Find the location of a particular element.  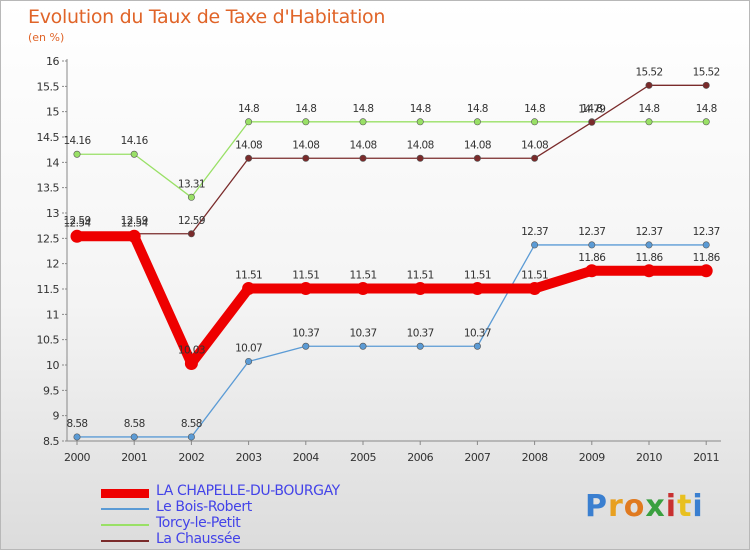

data-label: 10.07 is located at coordinates (248, 348).